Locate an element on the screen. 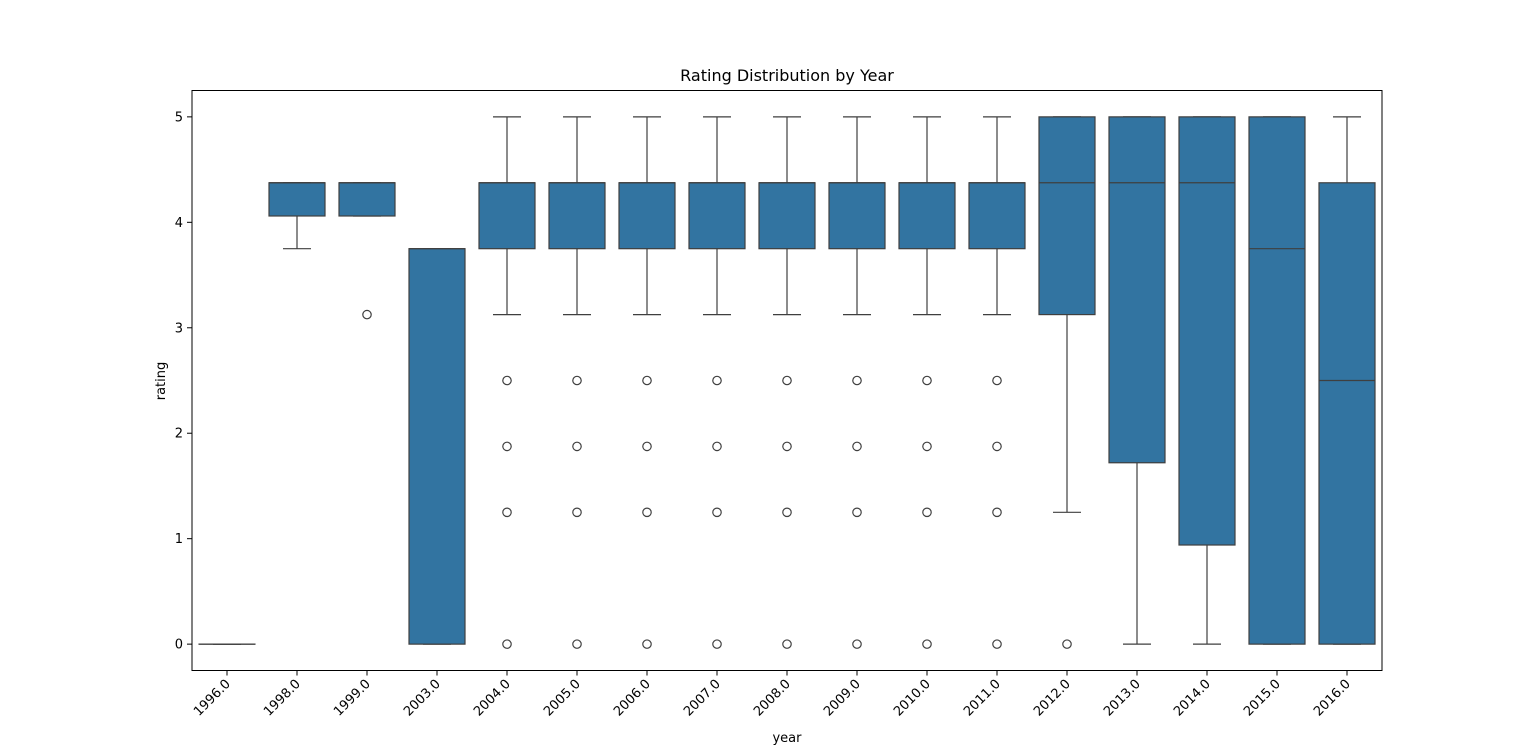 The width and height of the screenshot is (1536, 754). box-2014.0 is located at coordinates (1207, 380).